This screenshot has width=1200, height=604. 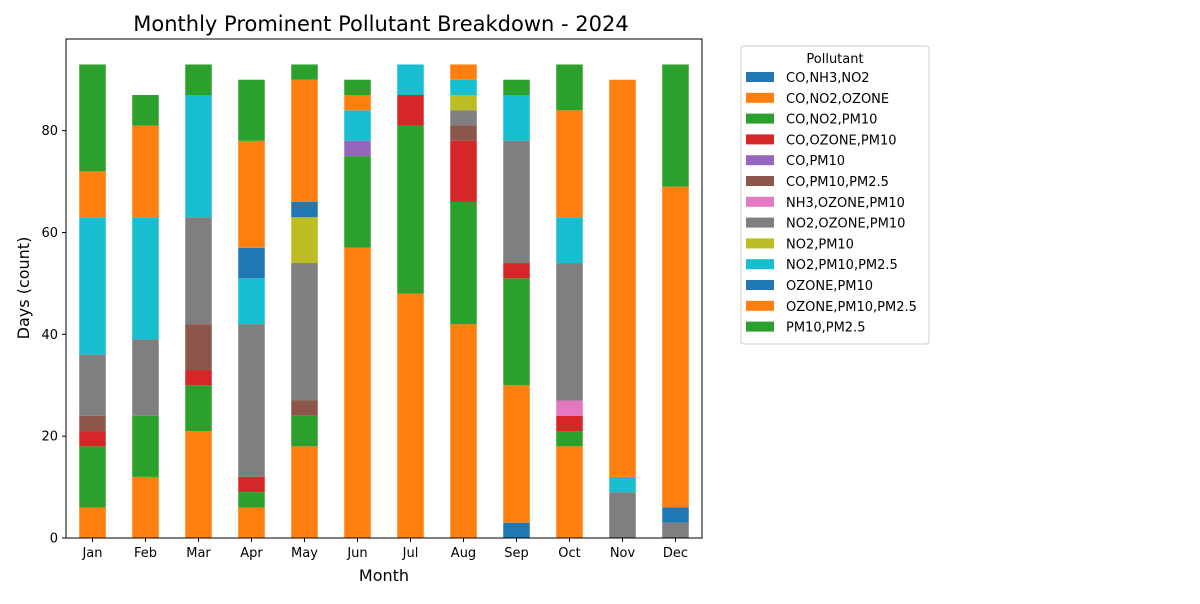 I want to click on bar-aug-no2-pm10, so click(x=463, y=103).